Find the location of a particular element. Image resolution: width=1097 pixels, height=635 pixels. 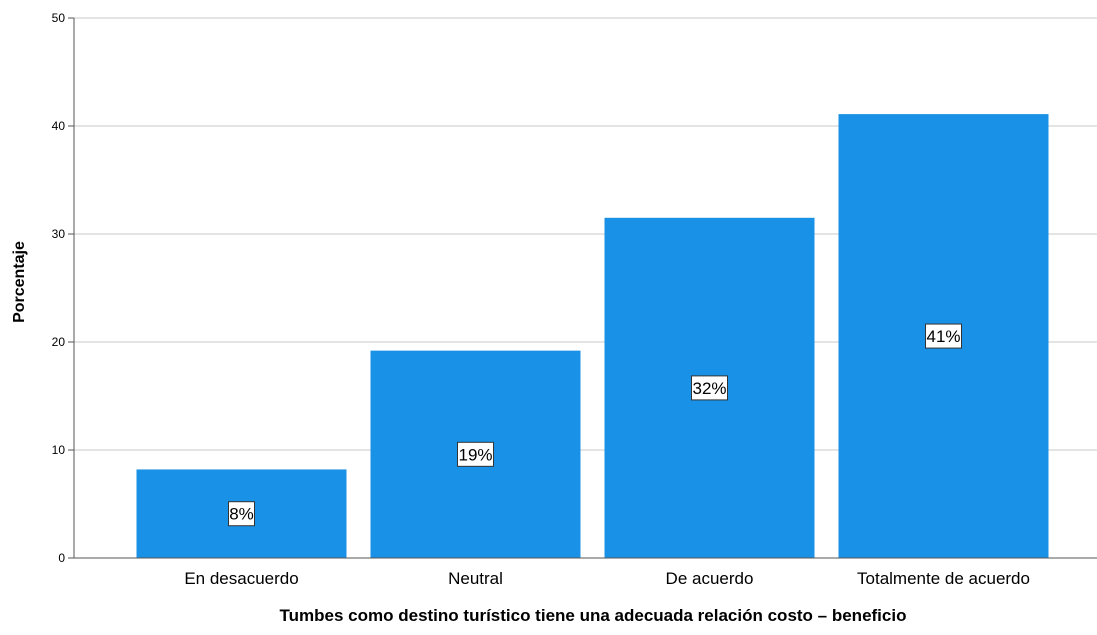

y-tick-label: 0 is located at coordinates (61, 558).